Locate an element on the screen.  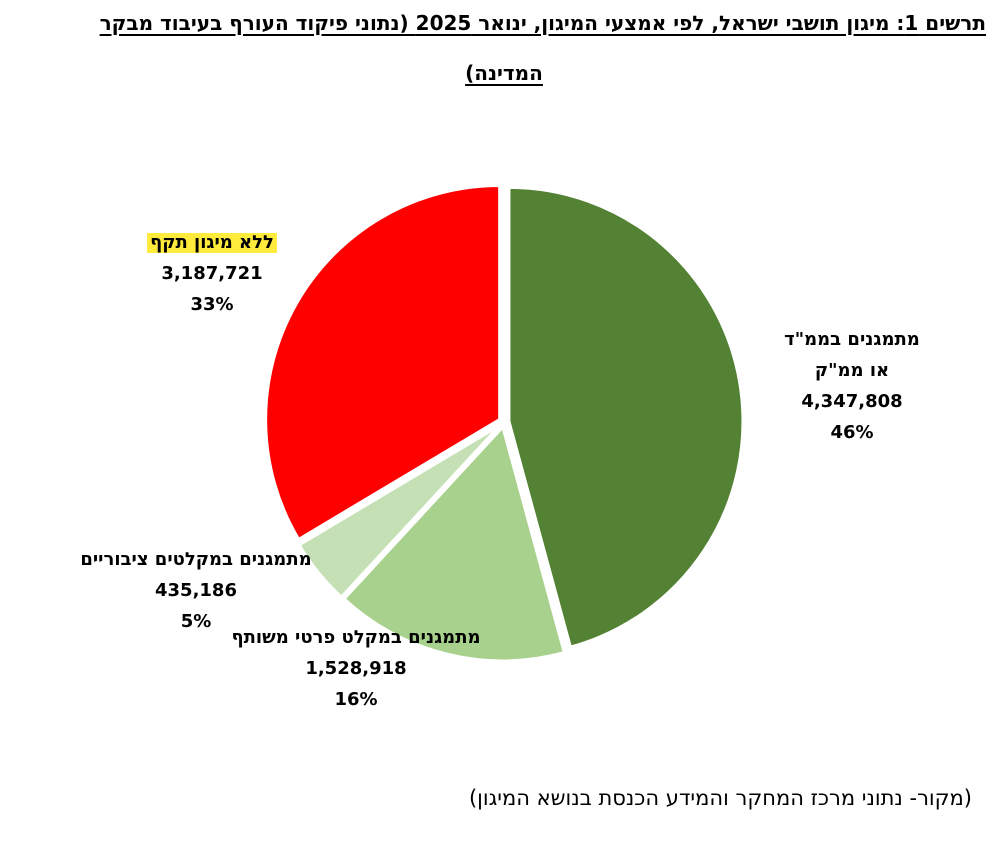
slice-value-label: 3,187,721 is located at coordinates (211, 273).